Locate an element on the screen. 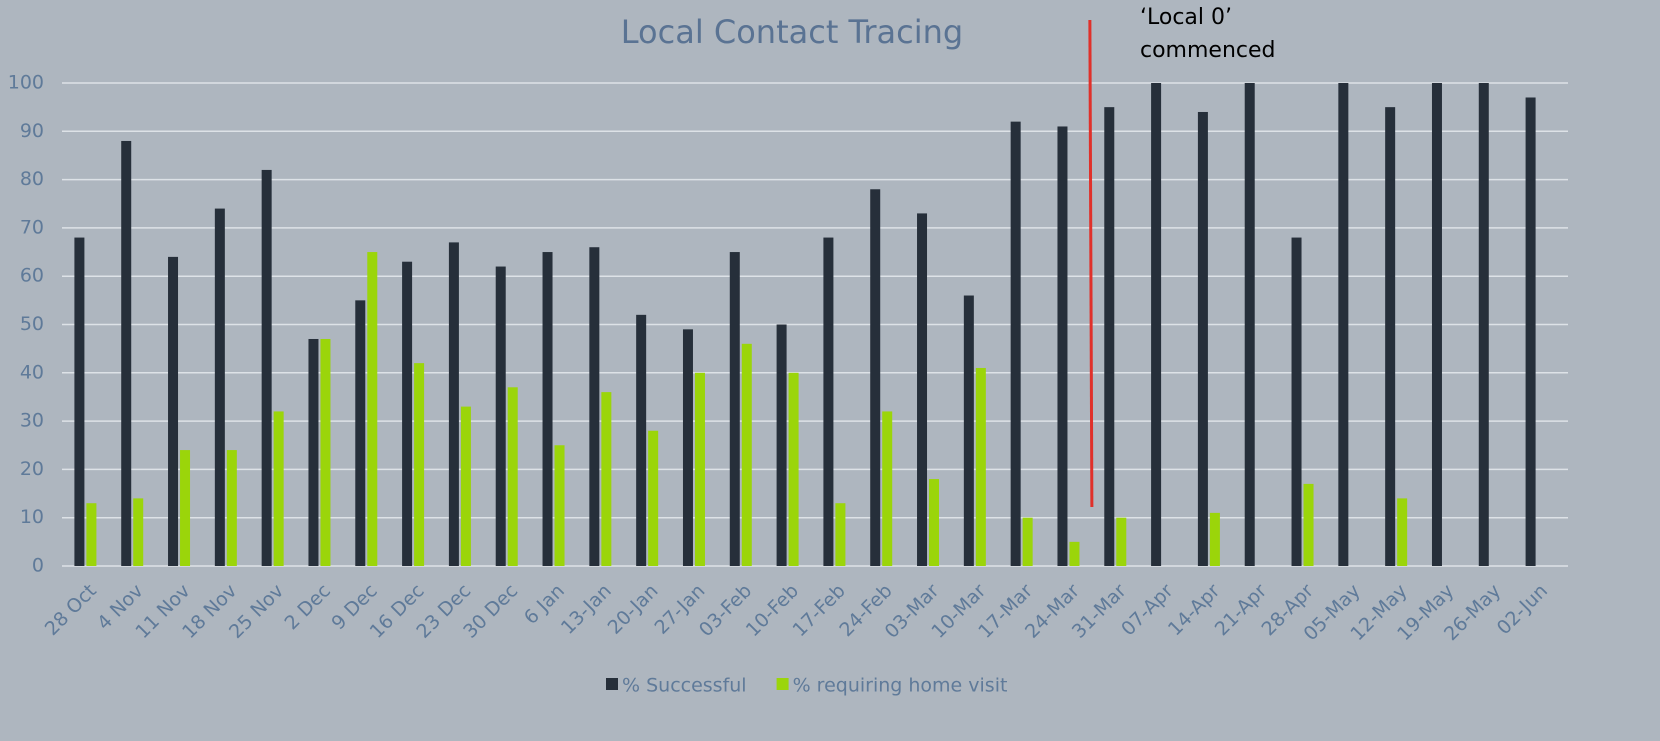 The width and height of the screenshot is (1660, 741). y-tick-label: 40 is located at coordinates (32, 372).